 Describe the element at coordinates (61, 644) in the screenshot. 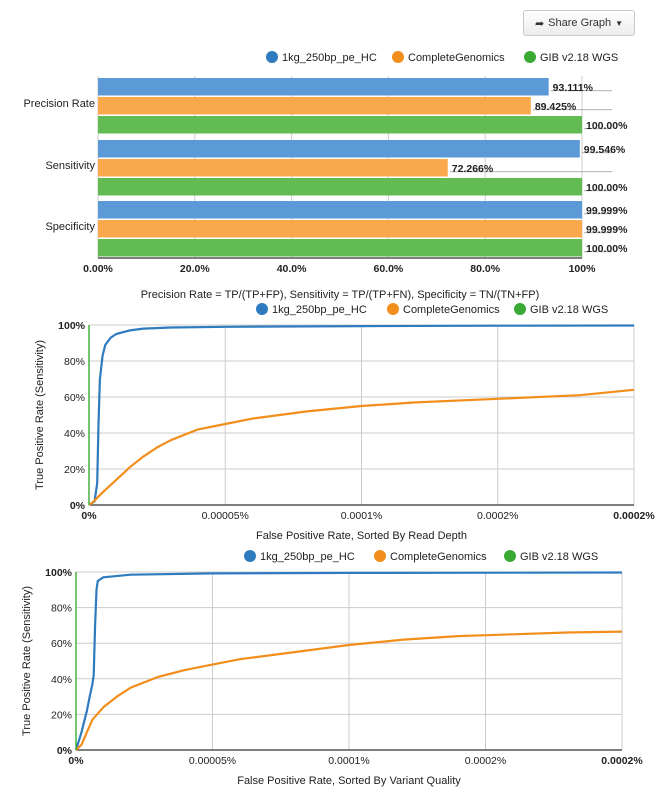

I see `line2-y-tick-3: 60%` at that location.